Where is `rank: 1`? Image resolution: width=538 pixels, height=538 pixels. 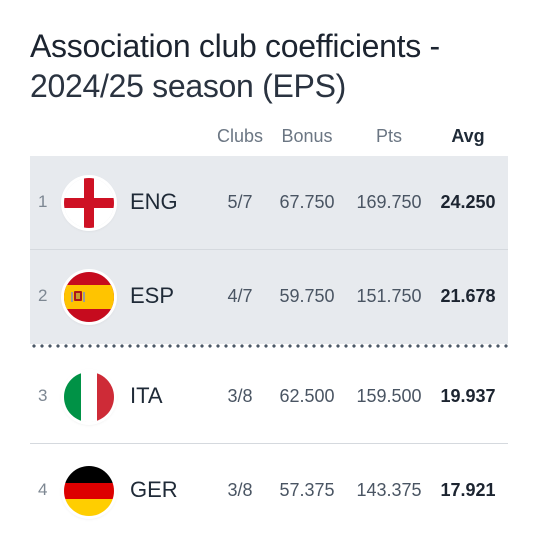
rank: 1 is located at coordinates (43, 201).